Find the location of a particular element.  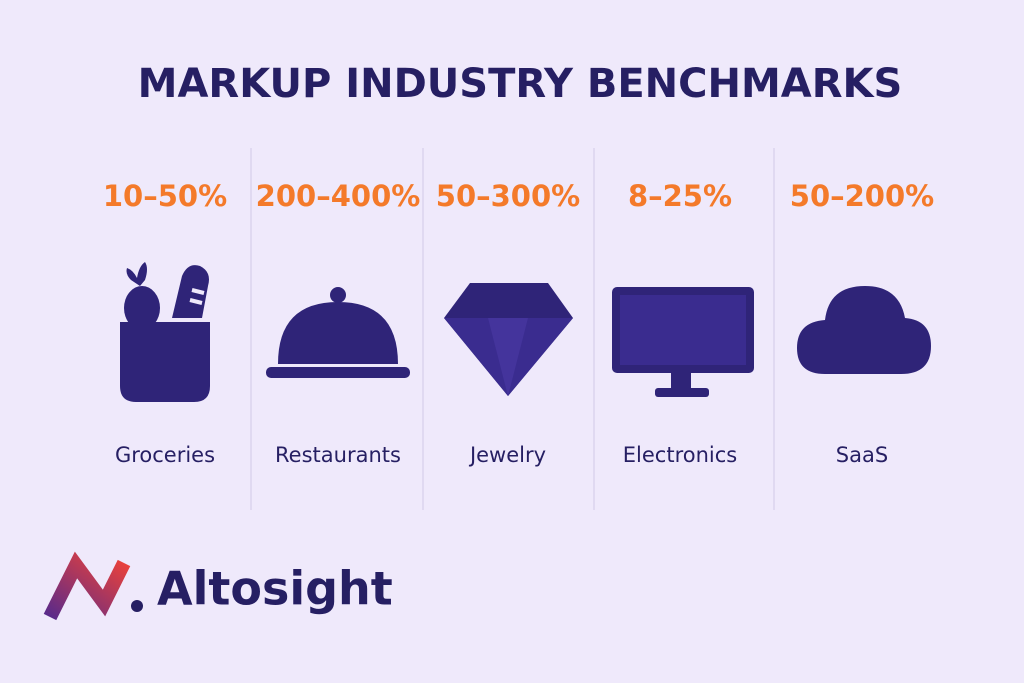

category-label: Groceries is located at coordinates (165, 455).